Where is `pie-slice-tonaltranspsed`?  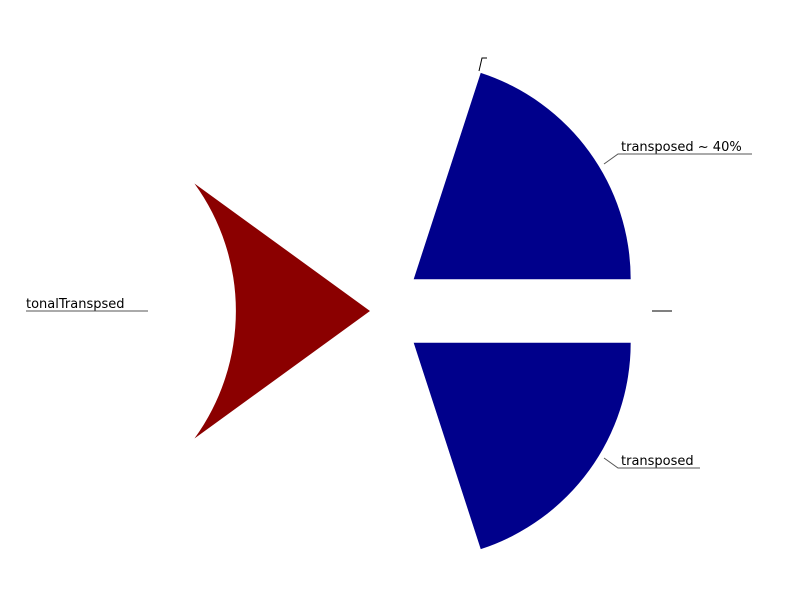 pie-slice-tonaltranspsed is located at coordinates (282, 311).